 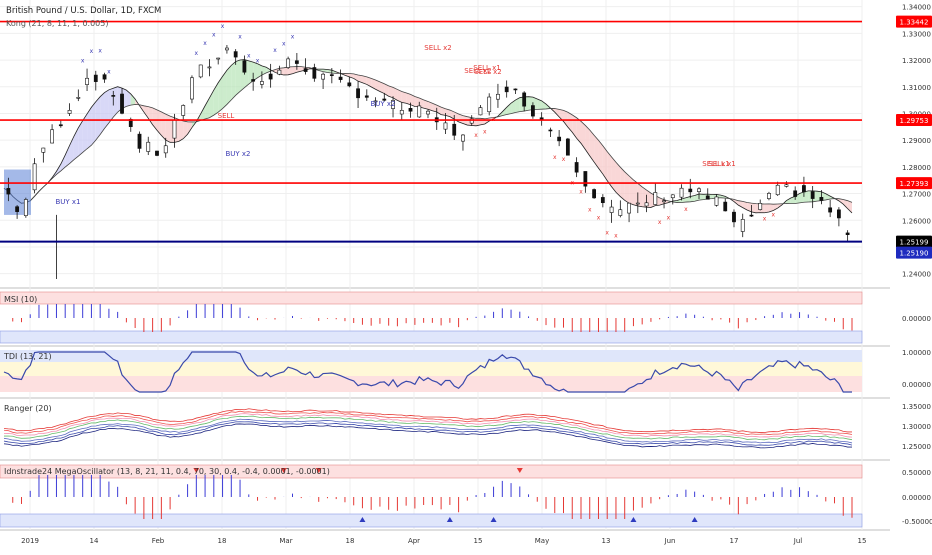 I want to click on kong-title: Kong (21, 8, 11, 1, 0.005), so click(x=57, y=23).